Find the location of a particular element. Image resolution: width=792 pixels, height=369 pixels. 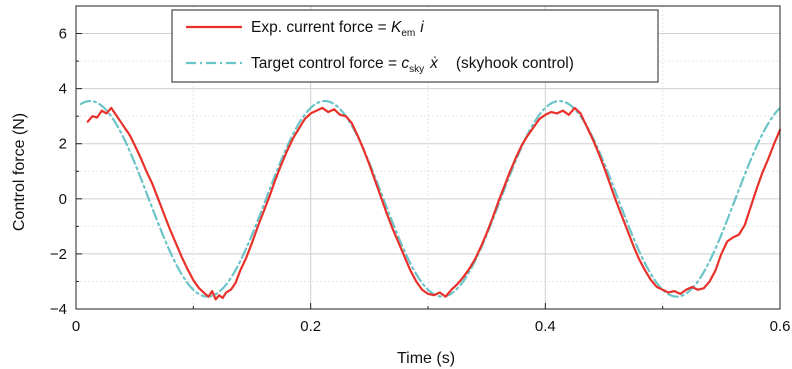

x-tick-label: 0.6 is located at coordinates (780, 326).